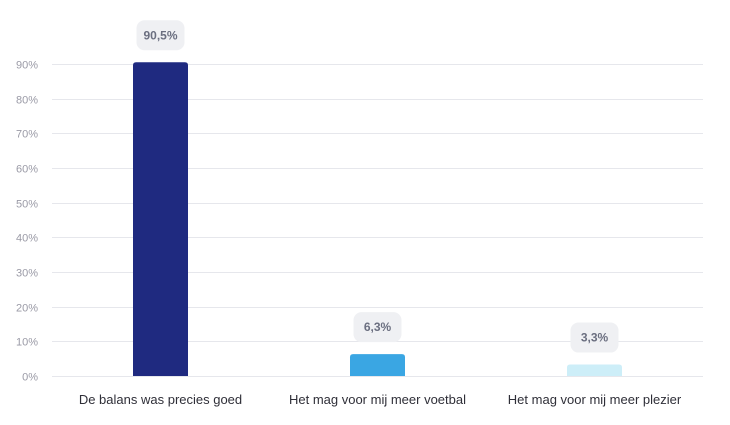 Image resolution: width=730 pixels, height=425 pixels. I want to click on data-label: 3,3%, so click(594, 337).